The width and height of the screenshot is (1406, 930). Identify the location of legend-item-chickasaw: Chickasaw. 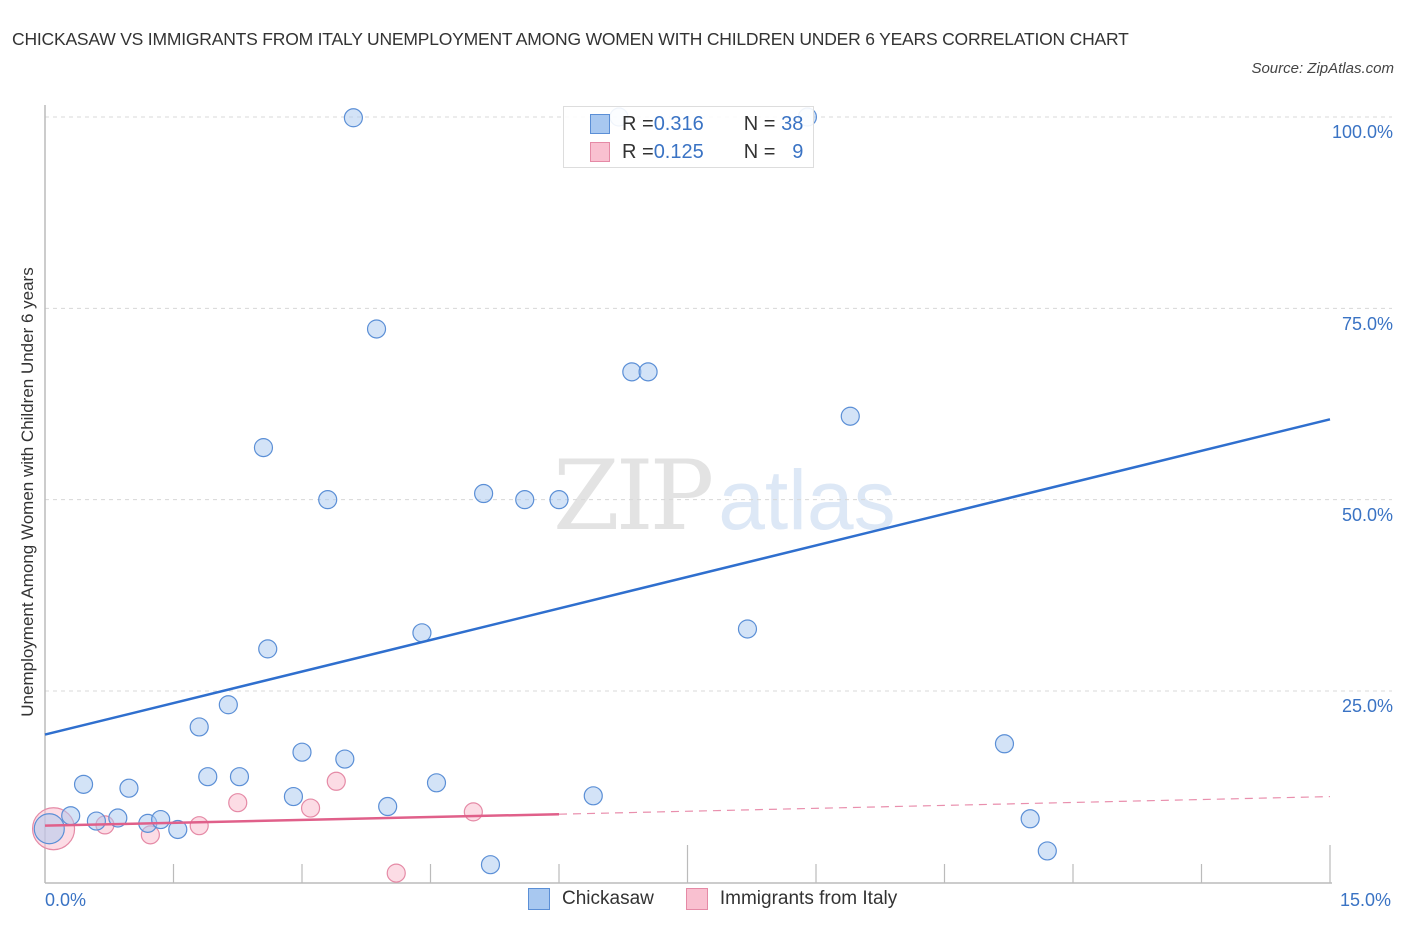
(591, 899).